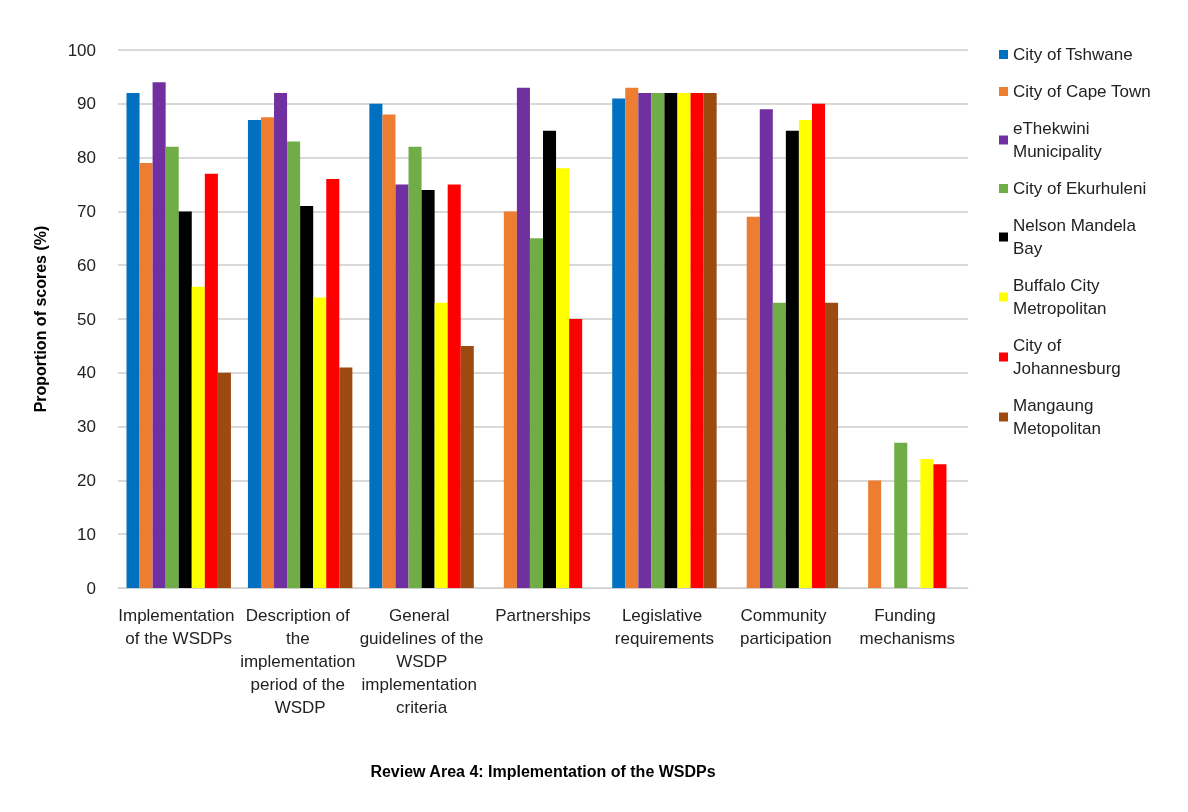  Describe the element at coordinates (91, 588) in the screenshot. I see `y-tick-label: 0` at that location.